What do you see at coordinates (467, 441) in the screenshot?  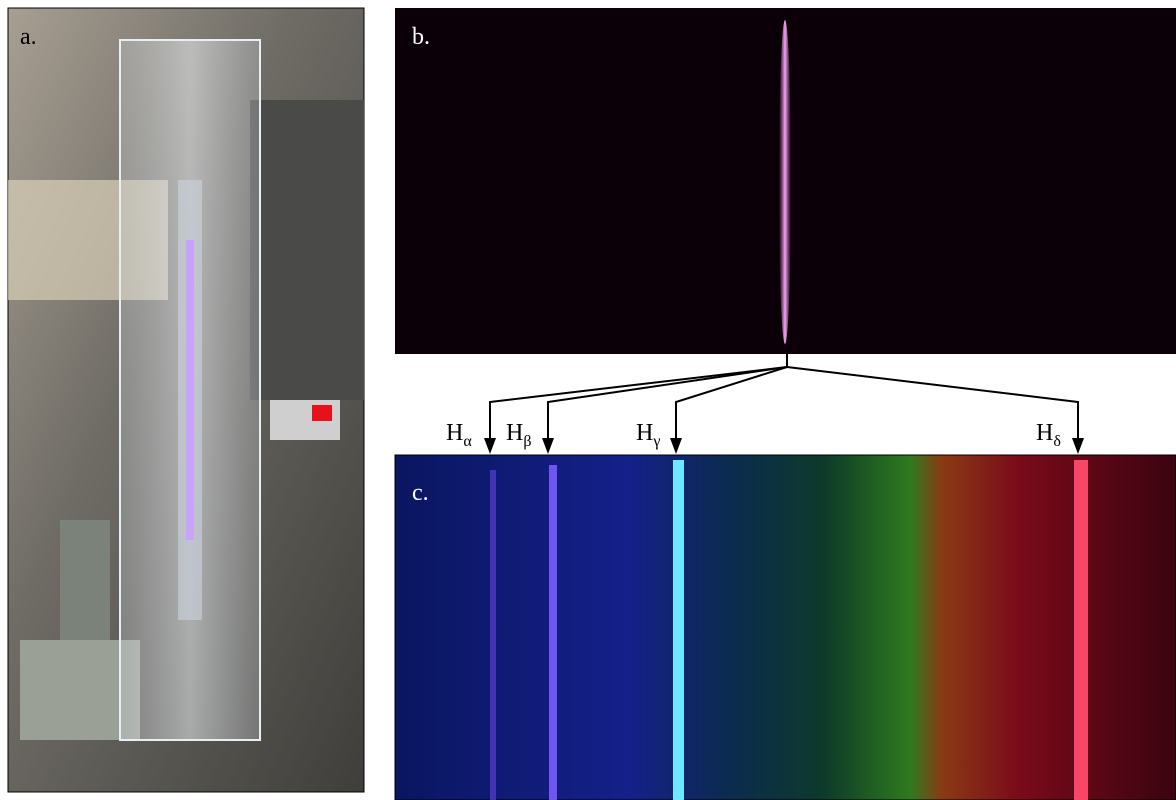 I see `sub: α` at bounding box center [467, 441].